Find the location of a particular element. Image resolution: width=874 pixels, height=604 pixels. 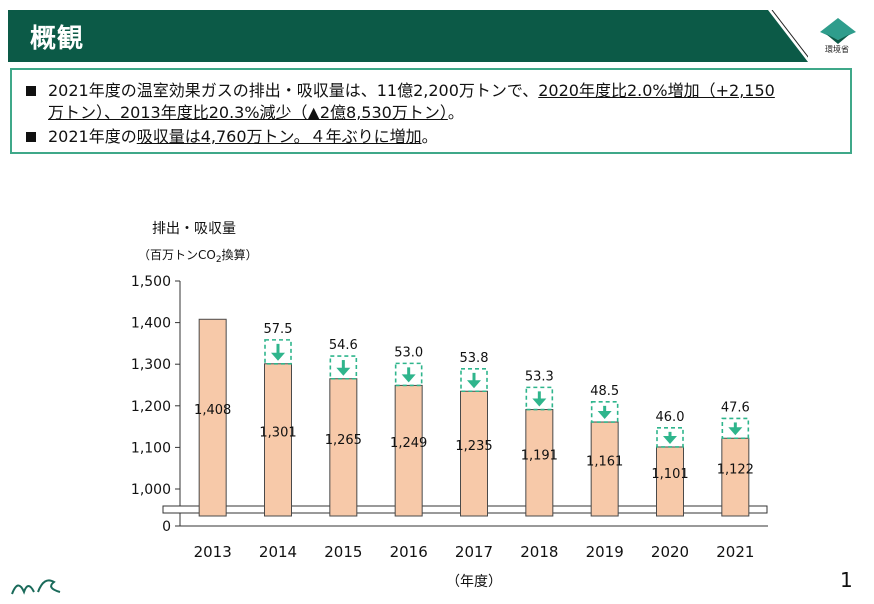

bar-2021 is located at coordinates (735, 477).